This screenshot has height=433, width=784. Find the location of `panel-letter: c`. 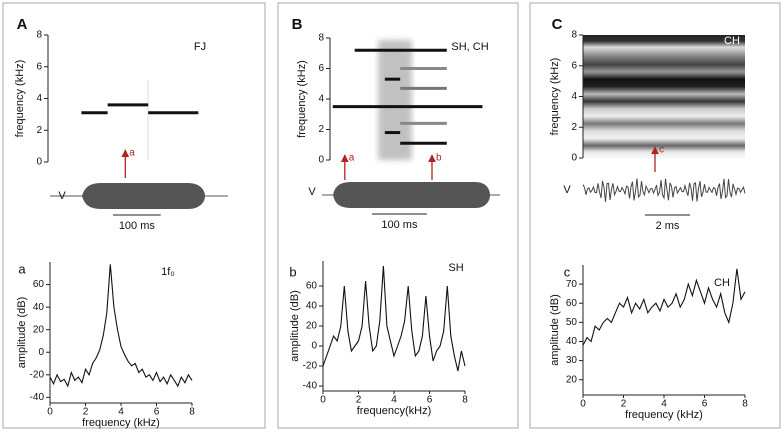

panel-letter: c is located at coordinates (567, 271).